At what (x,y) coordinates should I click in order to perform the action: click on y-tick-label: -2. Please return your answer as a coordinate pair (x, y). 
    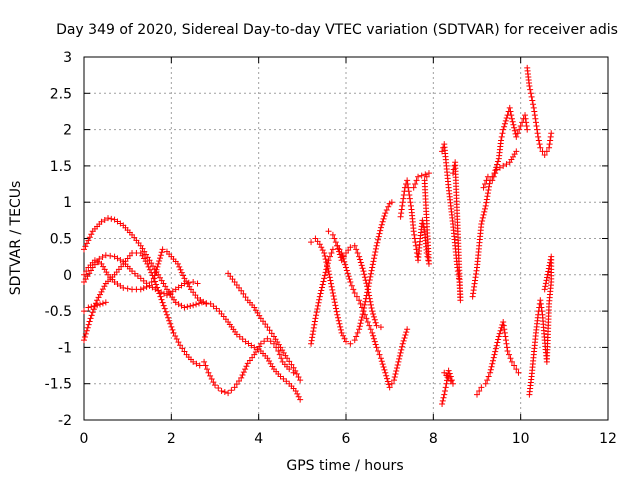
    Looking at the image, I should click on (65, 421).